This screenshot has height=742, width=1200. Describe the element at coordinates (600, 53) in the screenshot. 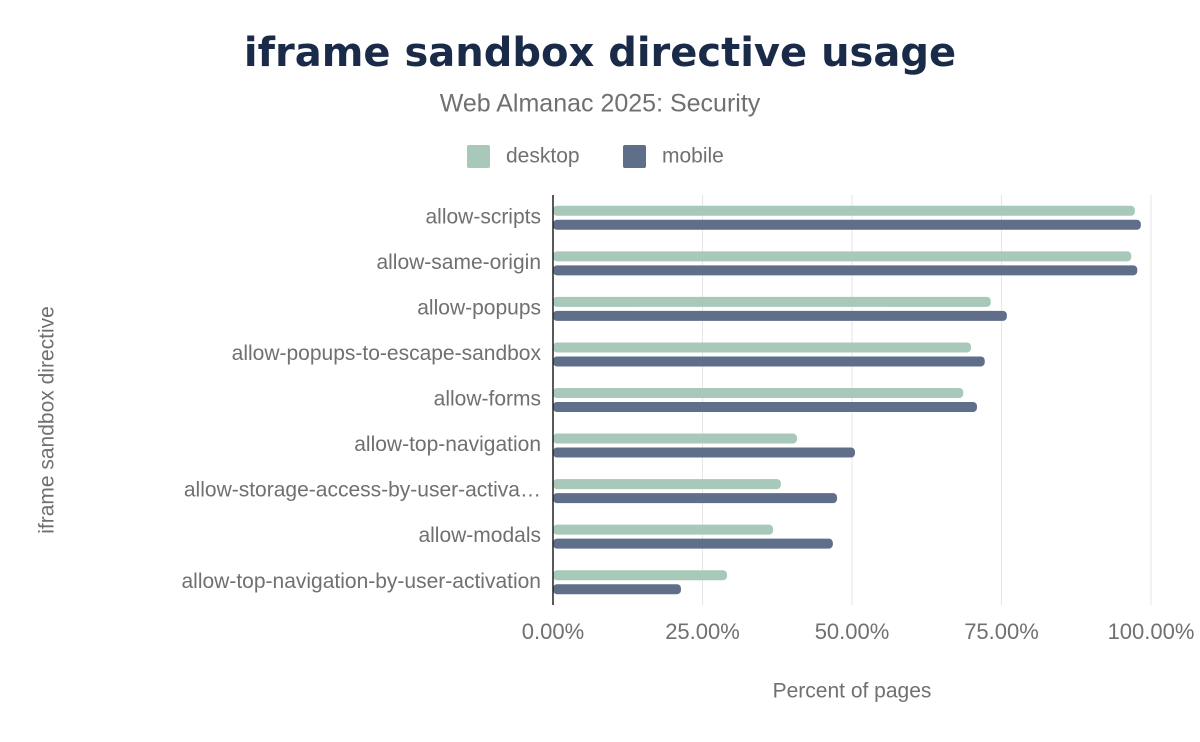

I see `chart-title: iframe sandbox directive usage` at that location.